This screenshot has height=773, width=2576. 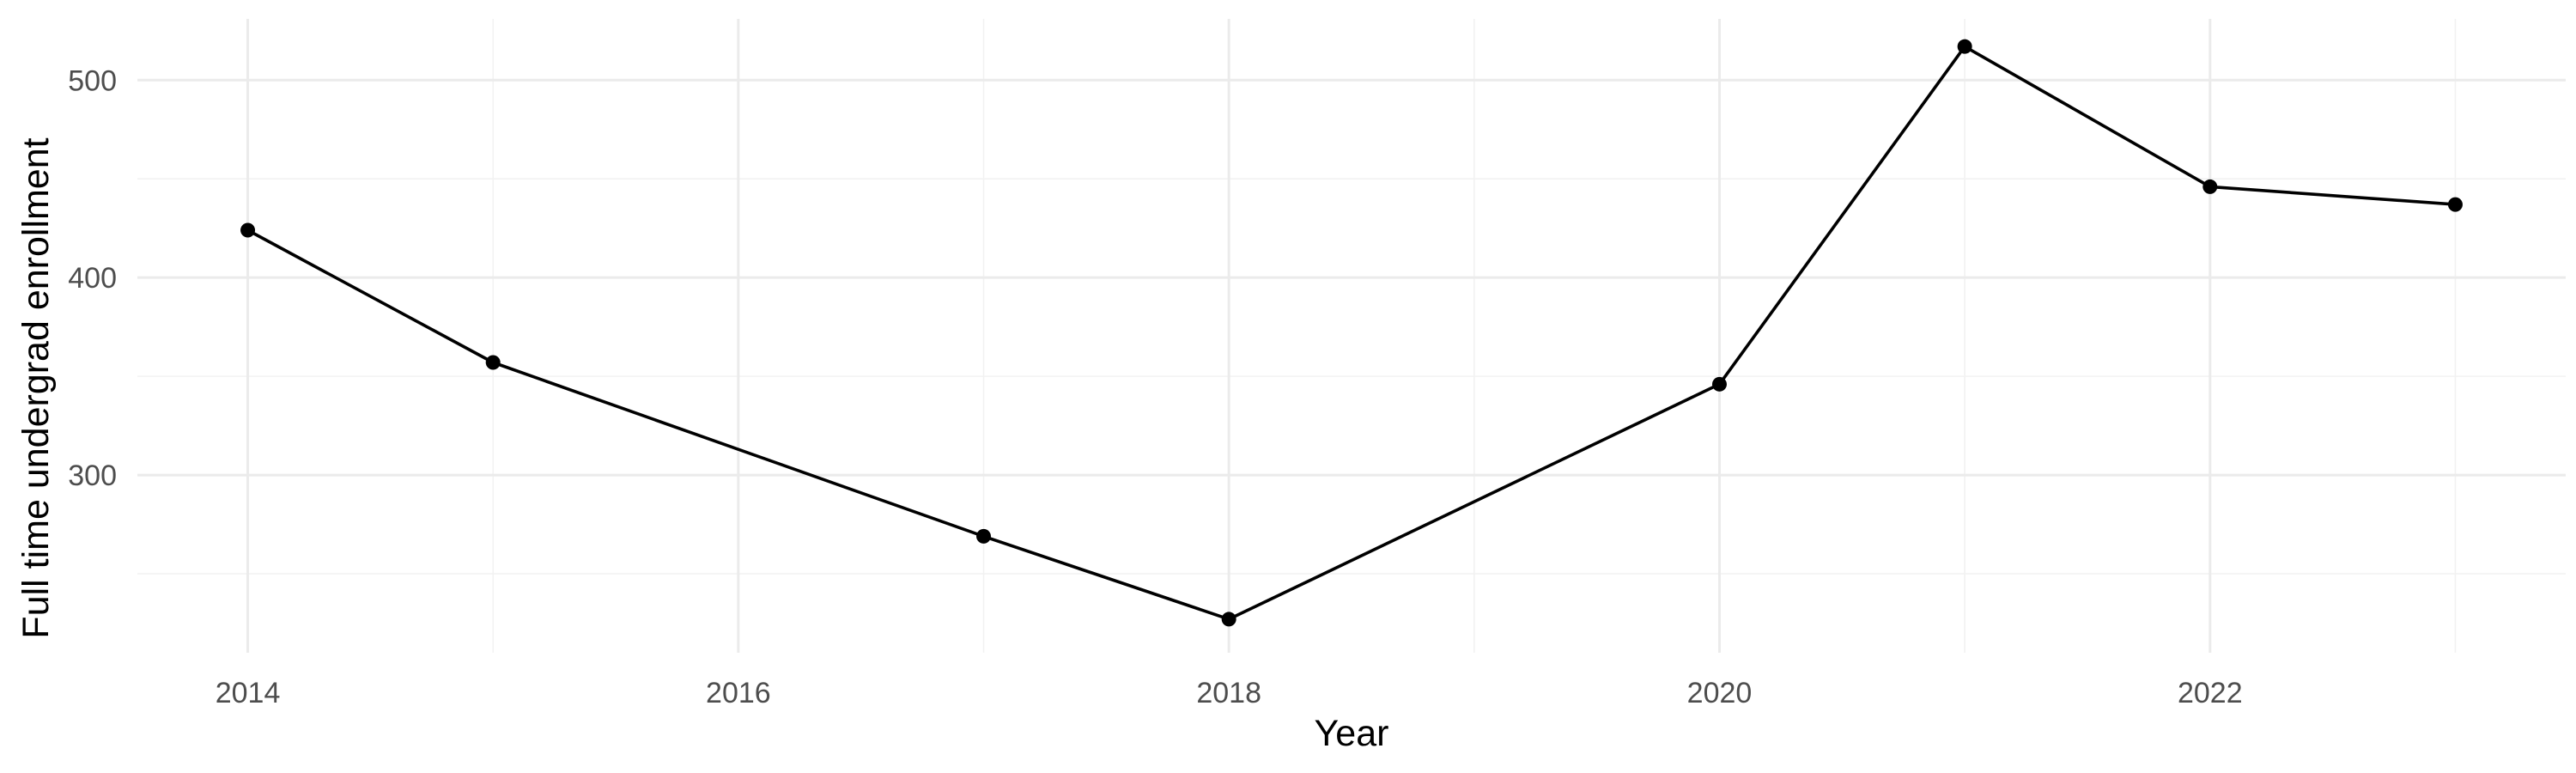 What do you see at coordinates (738, 693) in the screenshot?
I see `x-tick-label: 2016` at bounding box center [738, 693].